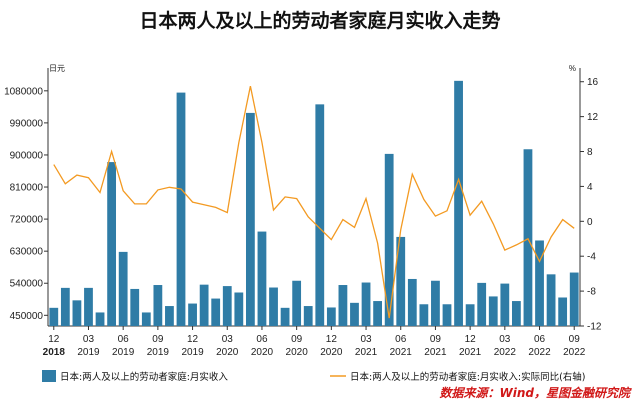 The image size is (640, 407). I want to click on chart-title: 日本两人及以上的劳动者家庭月实收入走势, so click(320, 21).